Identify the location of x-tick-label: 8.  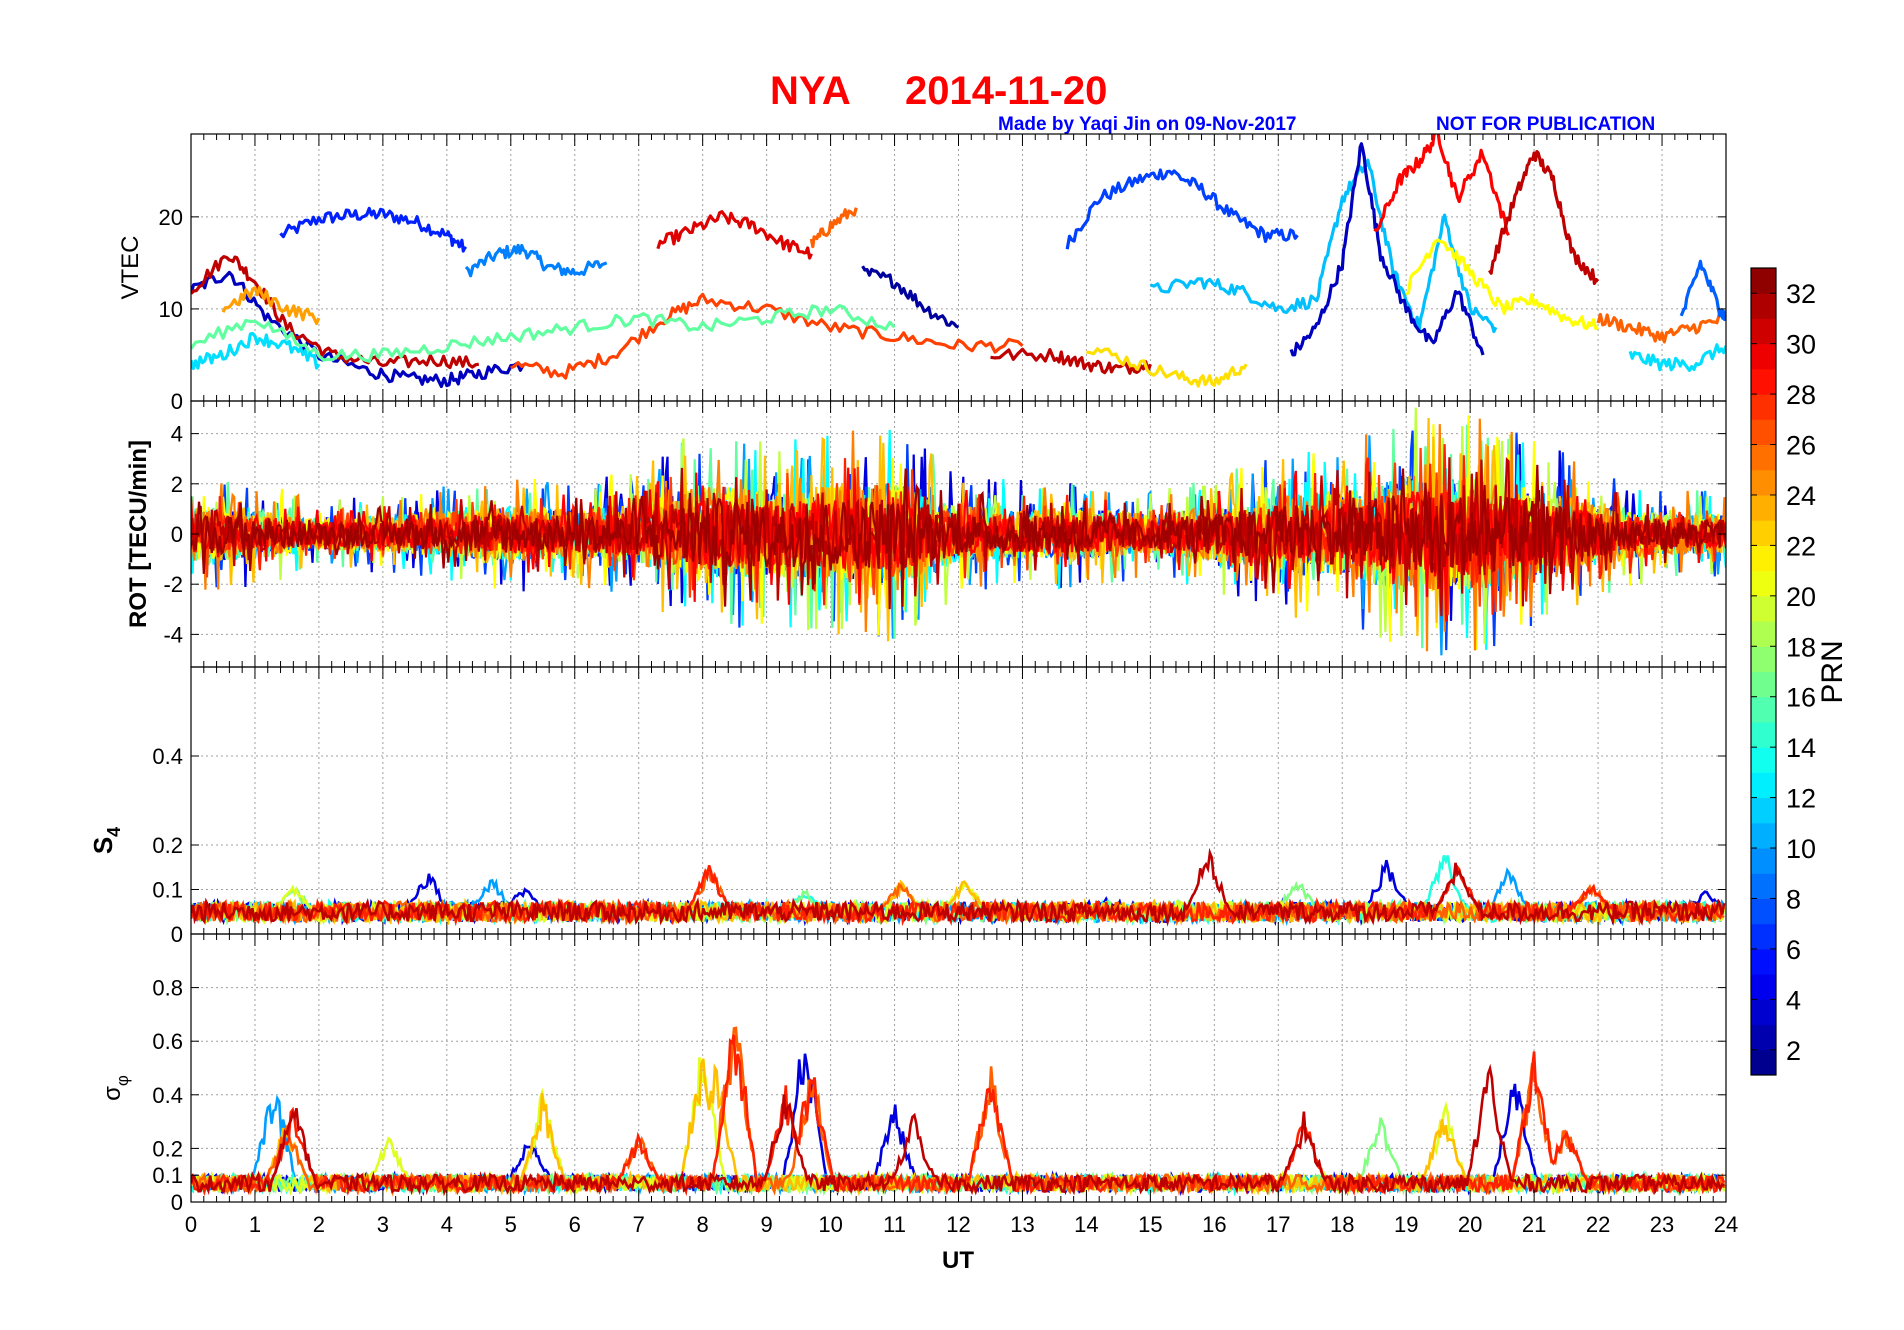
(703, 1224).